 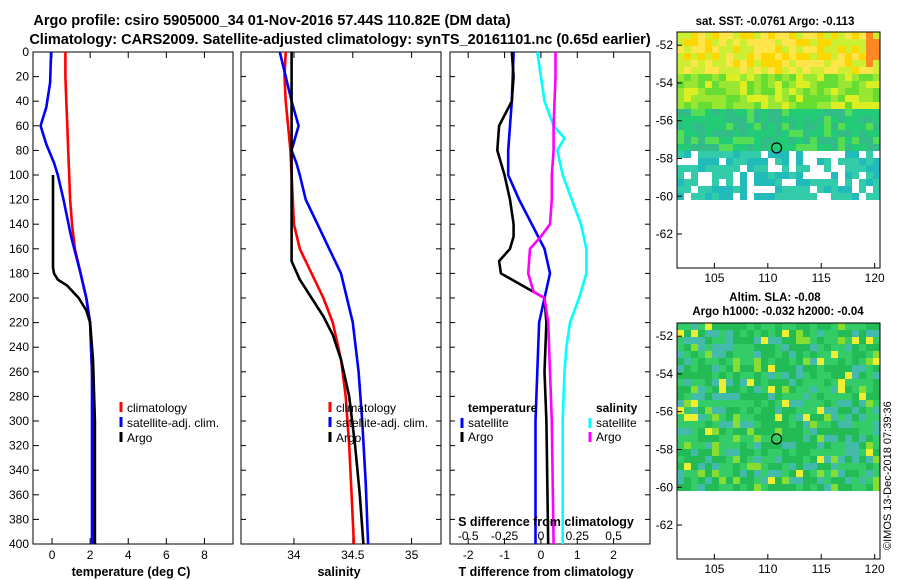 What do you see at coordinates (366, 408) in the screenshot?
I see `legend-label-climatology: climatology` at bounding box center [366, 408].